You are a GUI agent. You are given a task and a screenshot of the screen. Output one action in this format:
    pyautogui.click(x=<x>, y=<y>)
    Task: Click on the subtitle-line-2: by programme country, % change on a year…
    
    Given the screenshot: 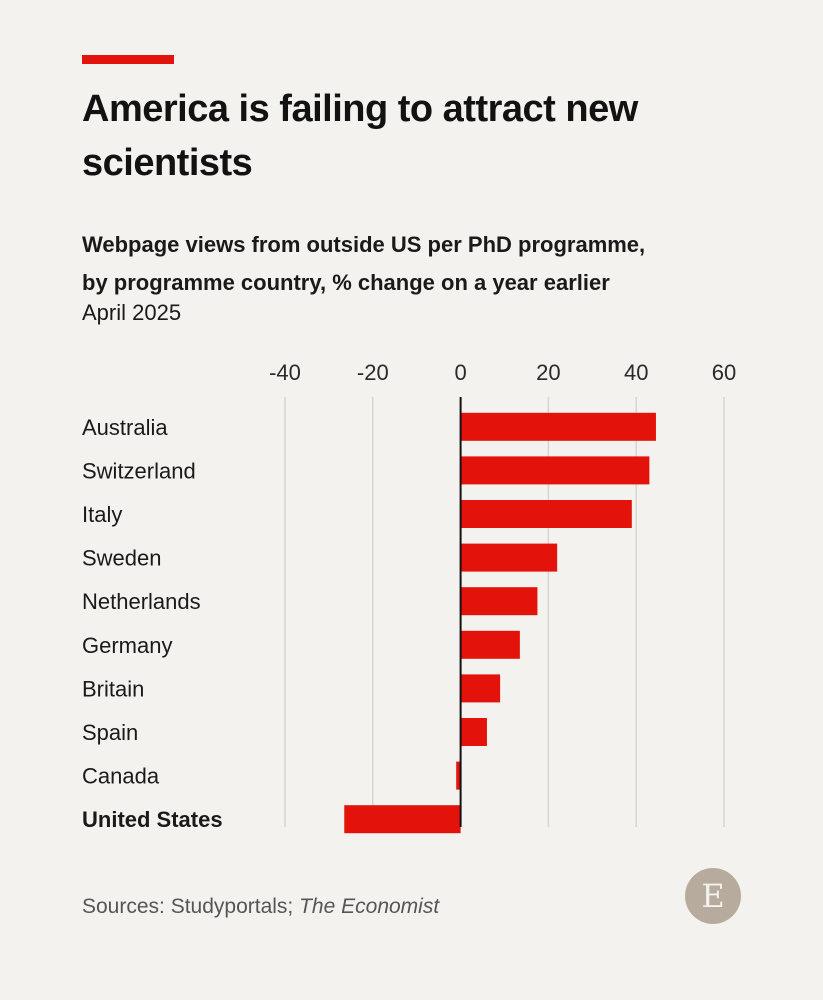 What is the action you would take?
    pyautogui.click(x=346, y=282)
    